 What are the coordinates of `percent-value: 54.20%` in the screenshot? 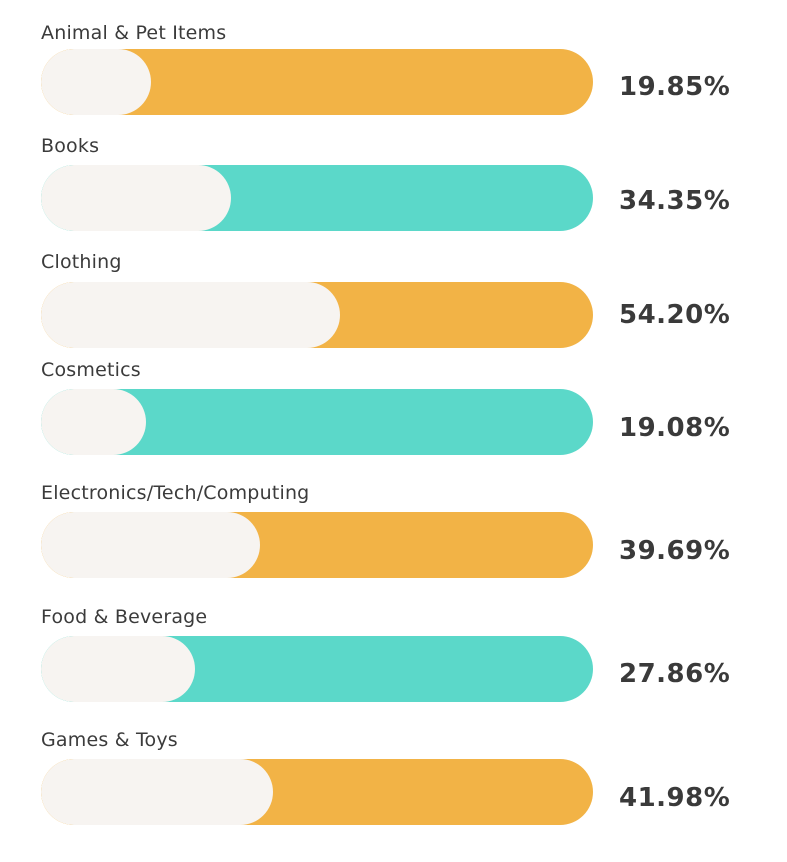 It's located at (675, 315).